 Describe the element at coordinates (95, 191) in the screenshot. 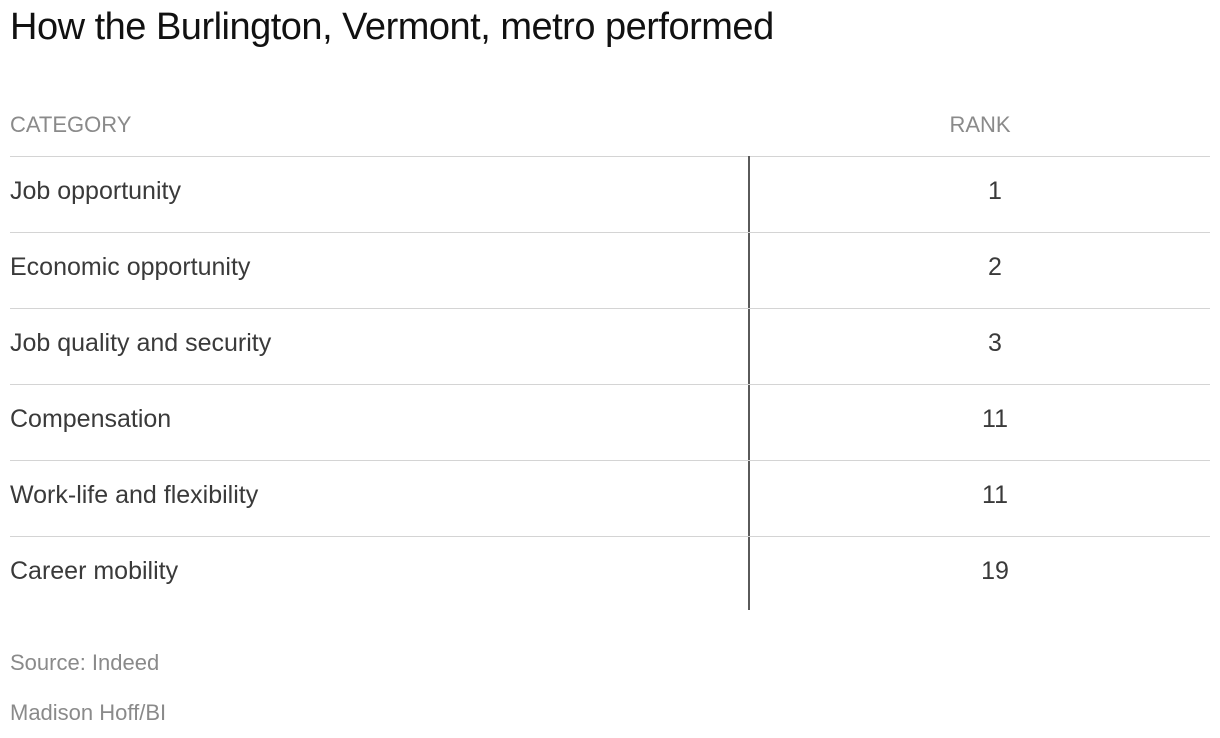

I see `category-cell: Job opportunity` at that location.